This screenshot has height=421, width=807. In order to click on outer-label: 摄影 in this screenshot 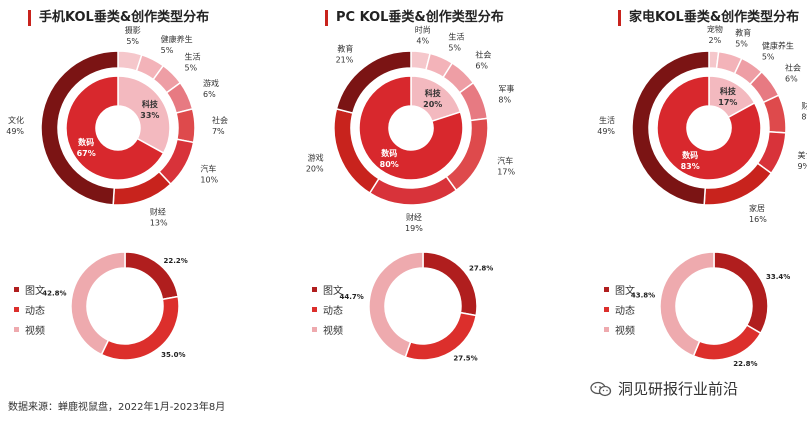, I will do `click(133, 30)`.